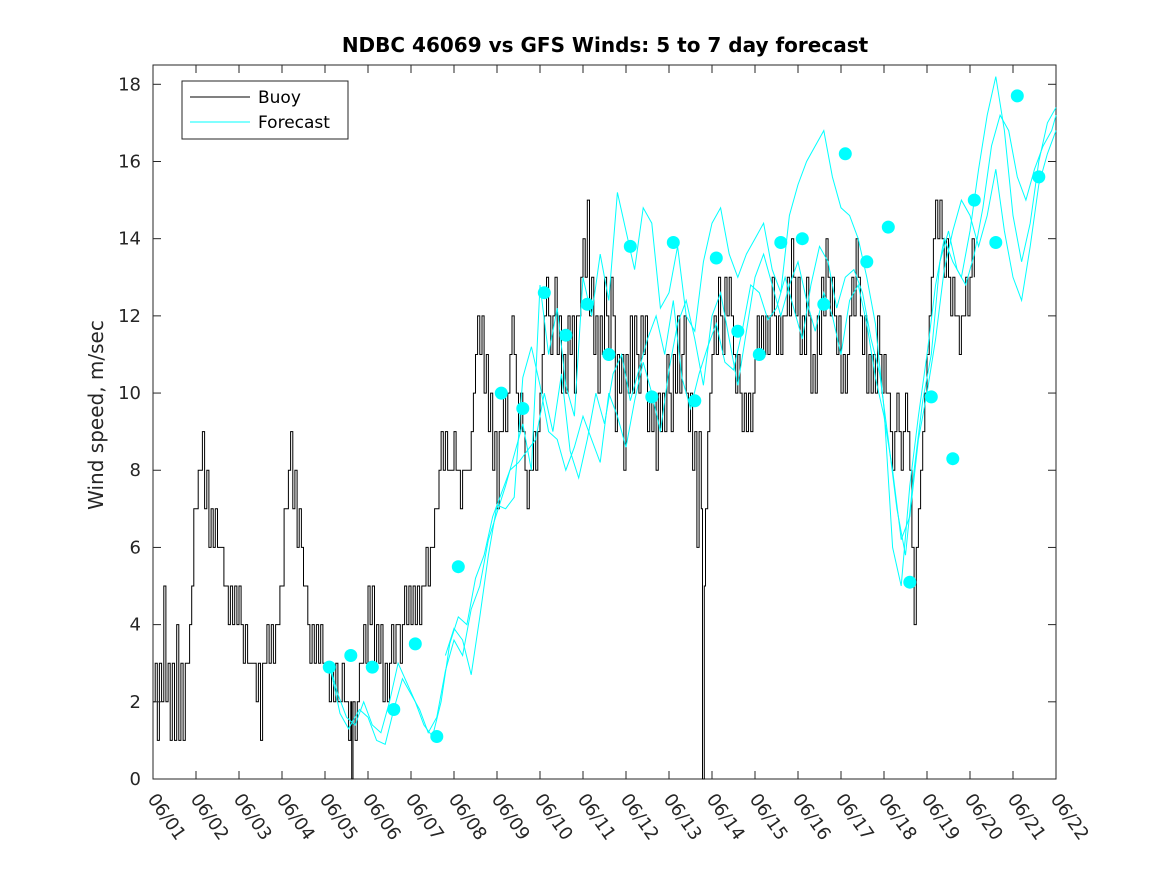  I want to click on y-tick-label: 12, so click(129, 316).